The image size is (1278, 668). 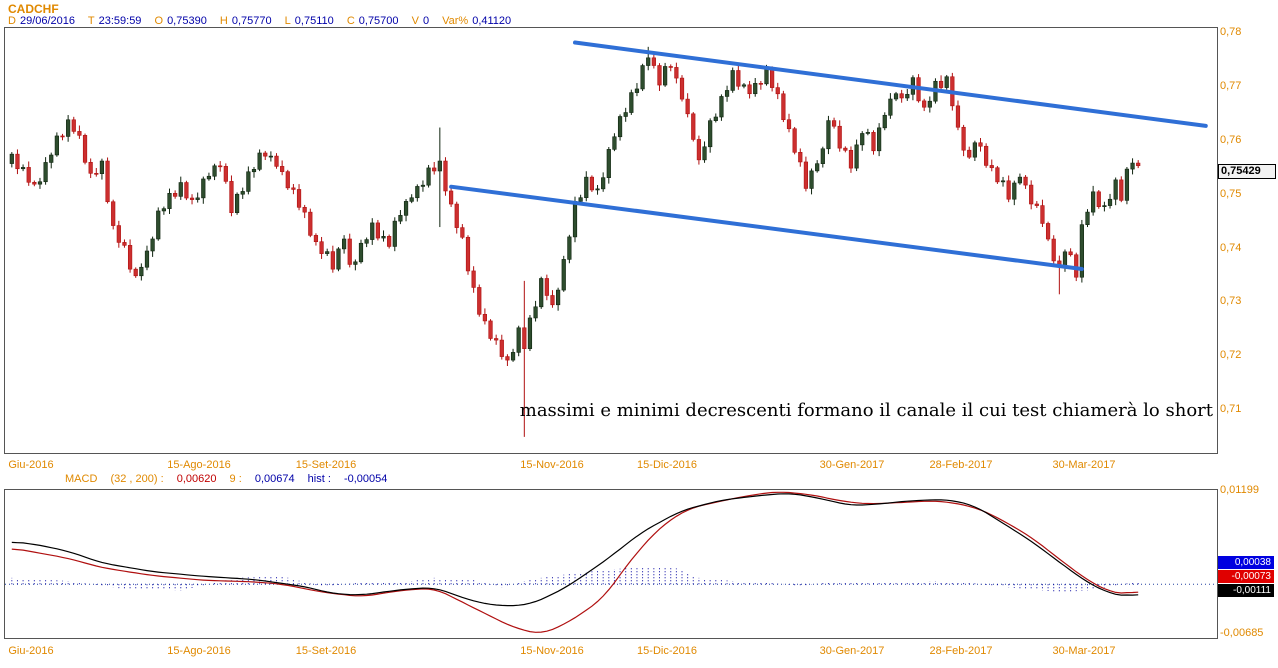 I want to click on ohlc-field-label: O, so click(x=159, y=21).